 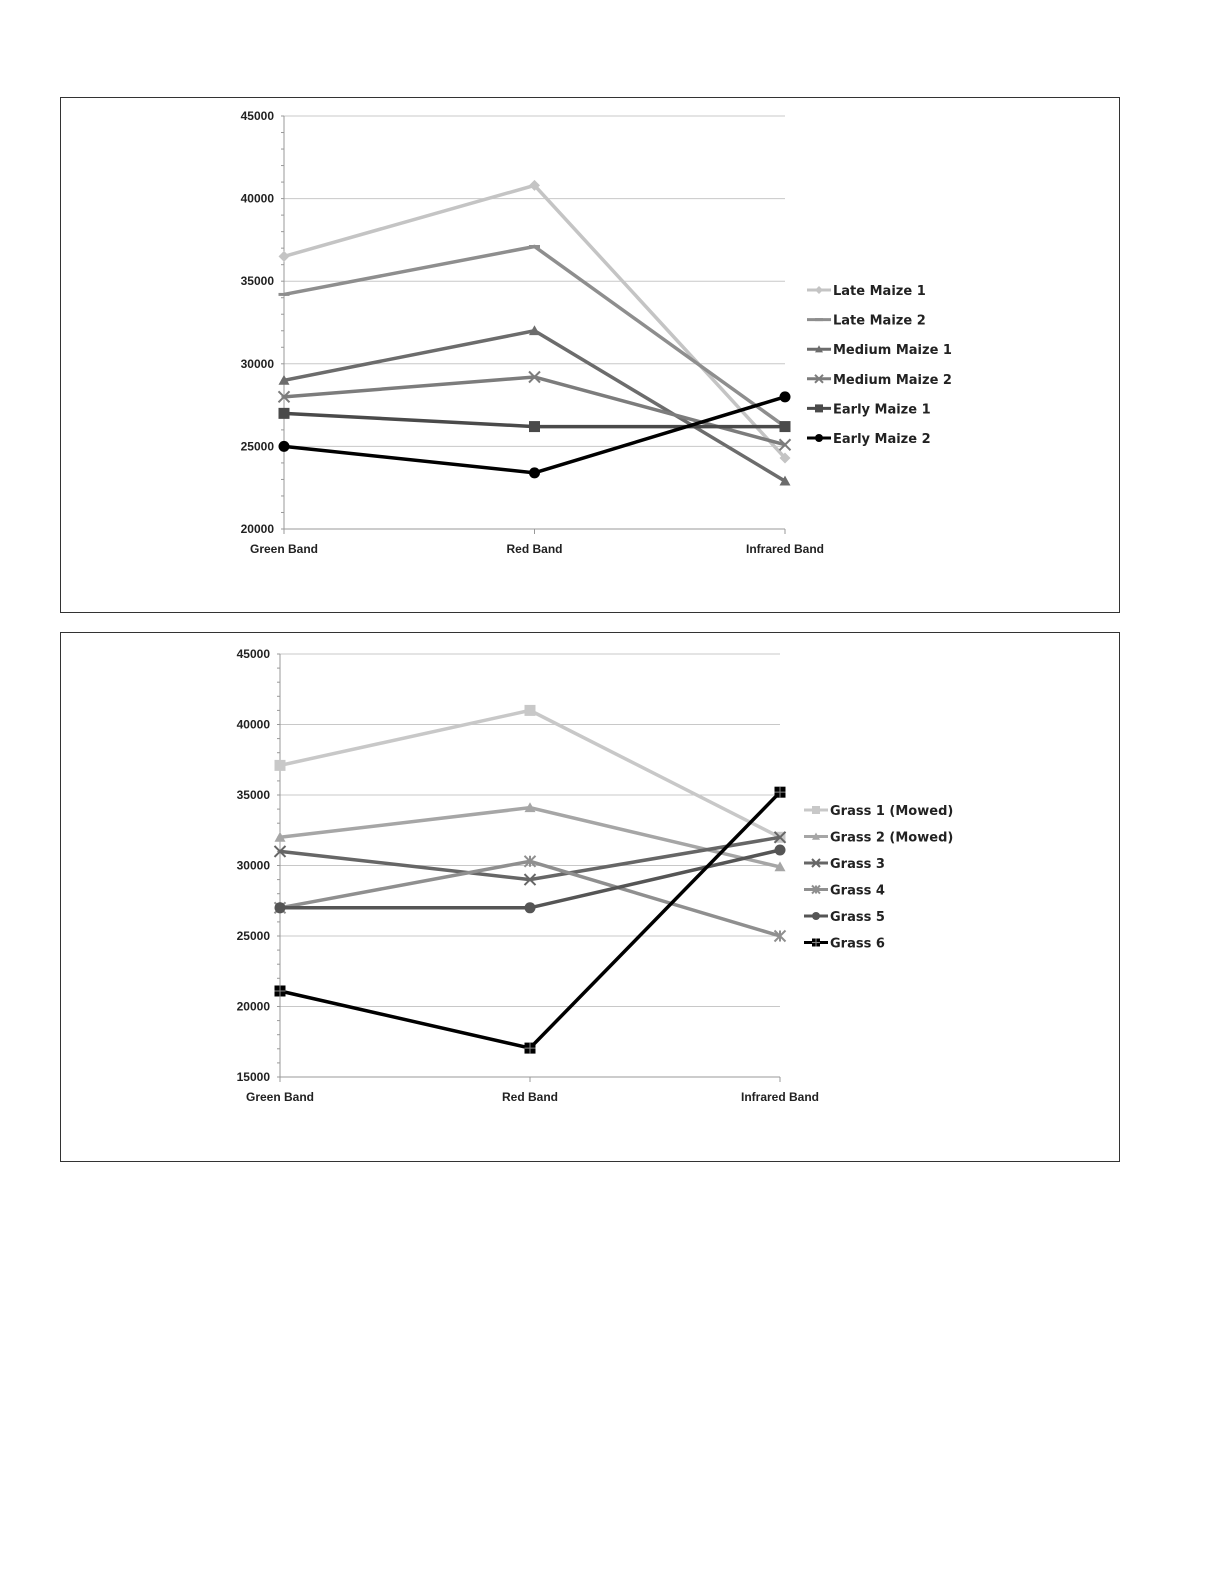 I want to click on legend-label: Medium Maize 2, so click(x=892, y=380).